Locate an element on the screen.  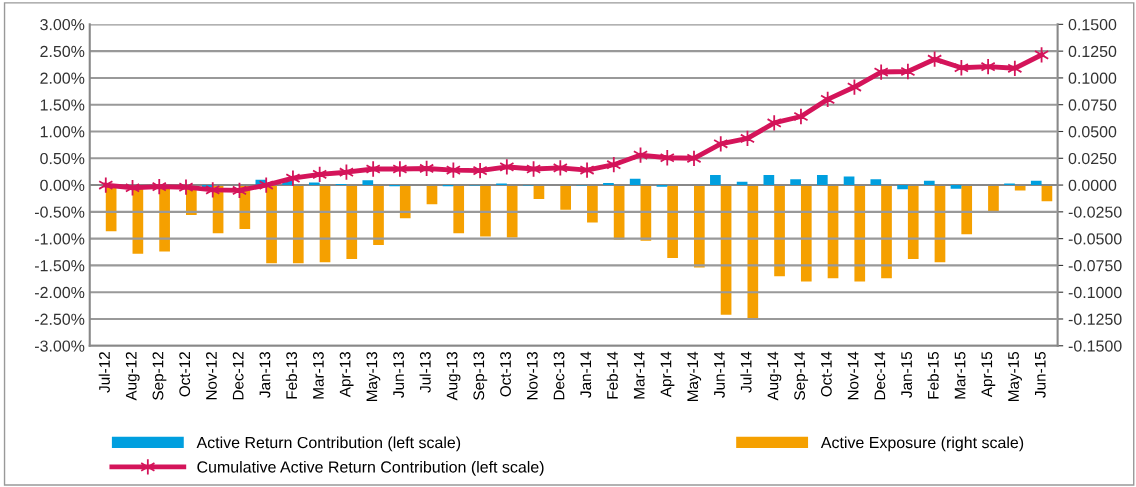
x-tick-label: Apr-15 is located at coordinates (988, 374).